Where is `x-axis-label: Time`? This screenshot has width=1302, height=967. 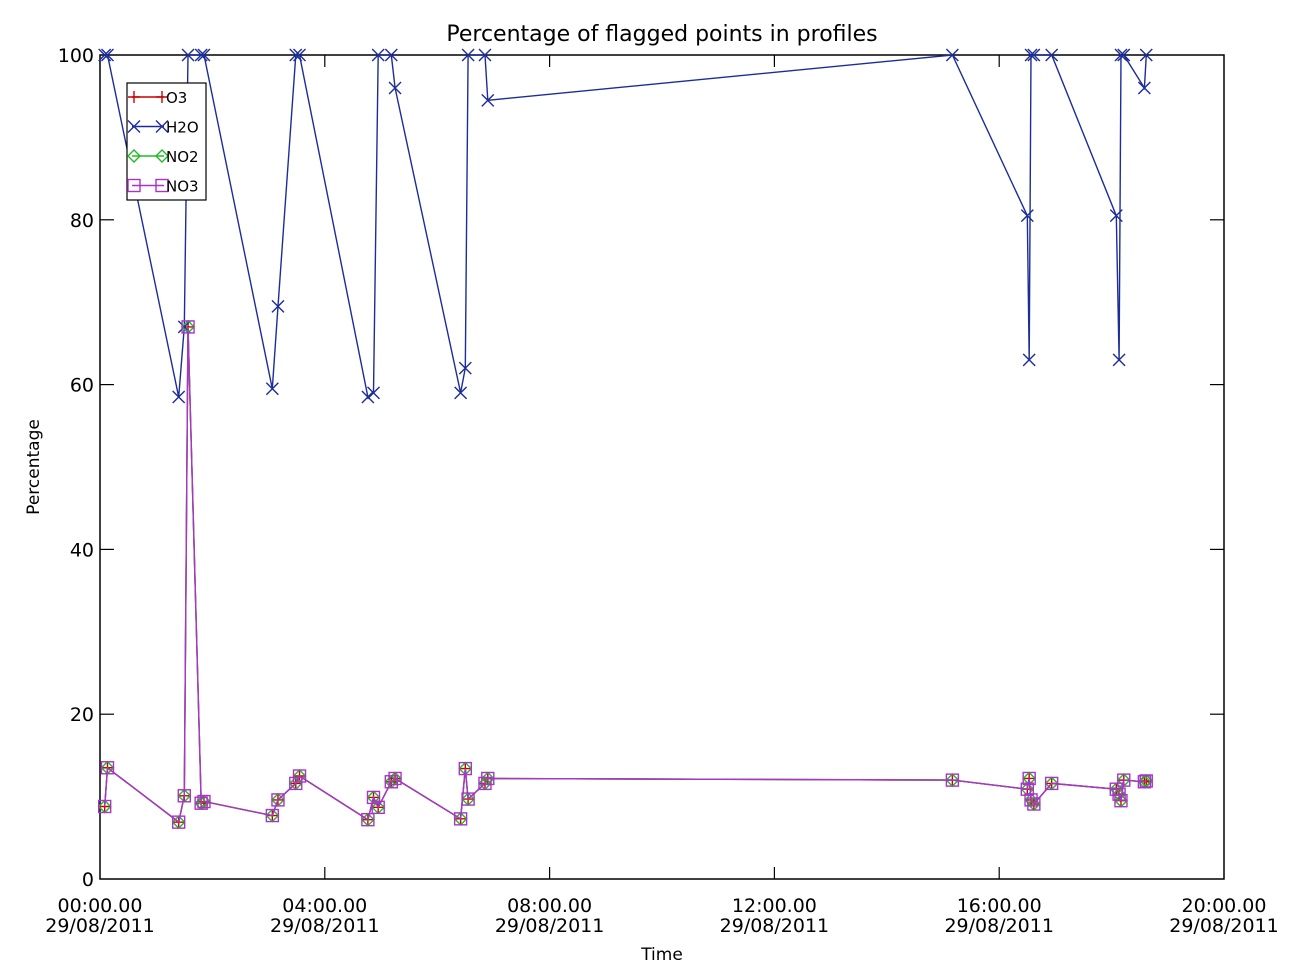
x-axis-label: Time is located at coordinates (661, 955).